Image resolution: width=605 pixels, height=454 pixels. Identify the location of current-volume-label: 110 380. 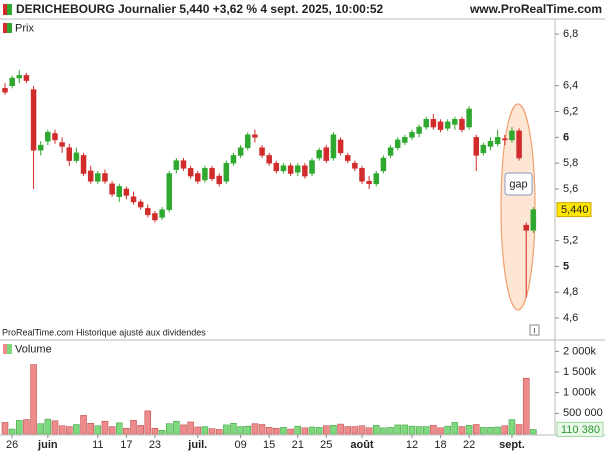
(580, 430).